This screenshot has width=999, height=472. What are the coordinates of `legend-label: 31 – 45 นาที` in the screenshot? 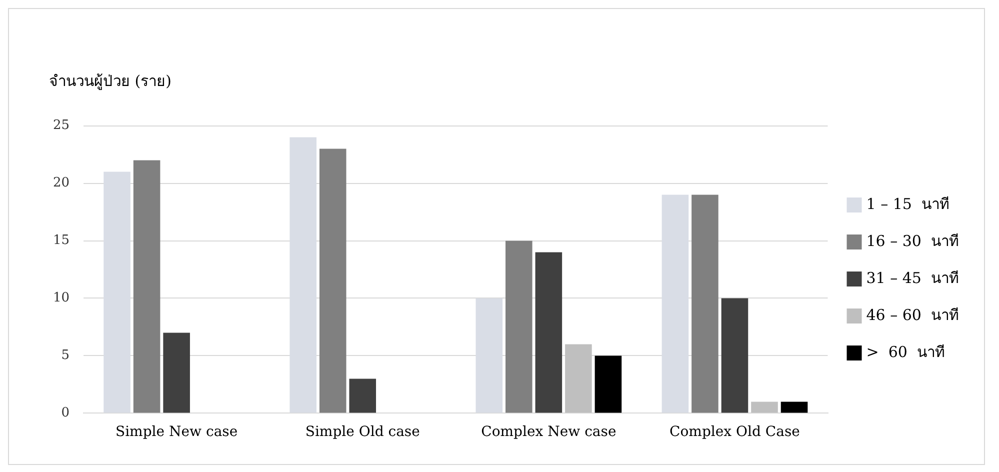 It's located at (913, 277).